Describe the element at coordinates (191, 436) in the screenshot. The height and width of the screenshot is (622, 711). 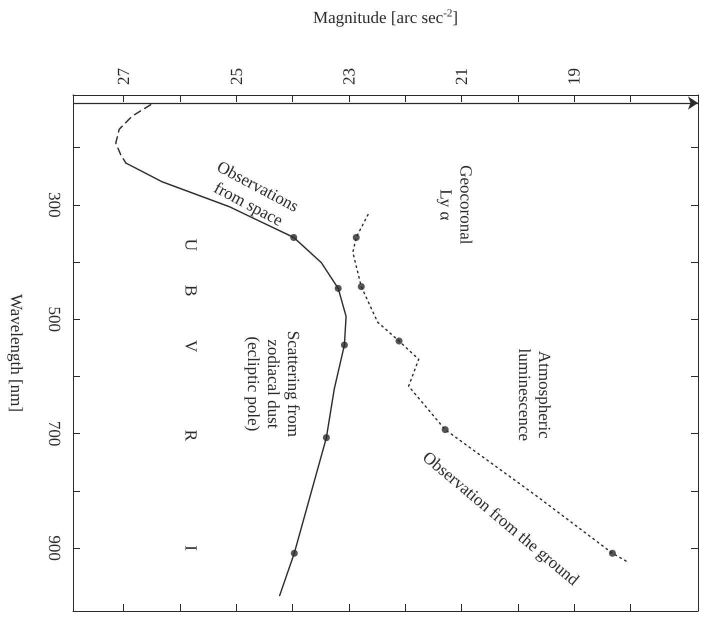
I see `annotation: R` at that location.